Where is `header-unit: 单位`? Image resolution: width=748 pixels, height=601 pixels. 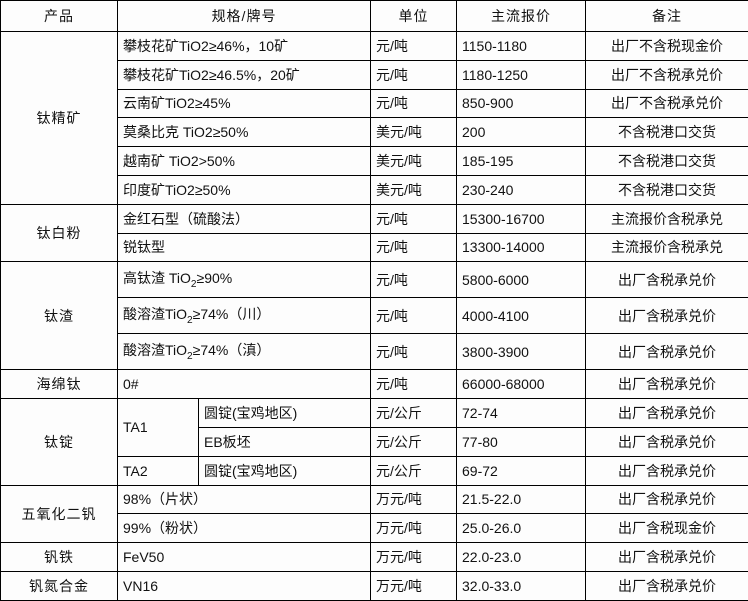 header-unit: 单位 is located at coordinates (414, 16).